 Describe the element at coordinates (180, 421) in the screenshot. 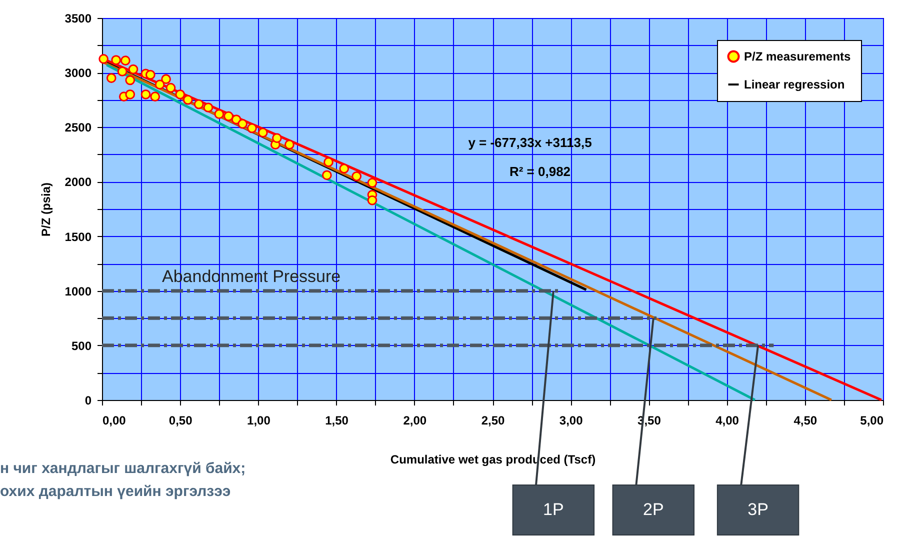

I see `x-tick-label: 0,50` at that location.